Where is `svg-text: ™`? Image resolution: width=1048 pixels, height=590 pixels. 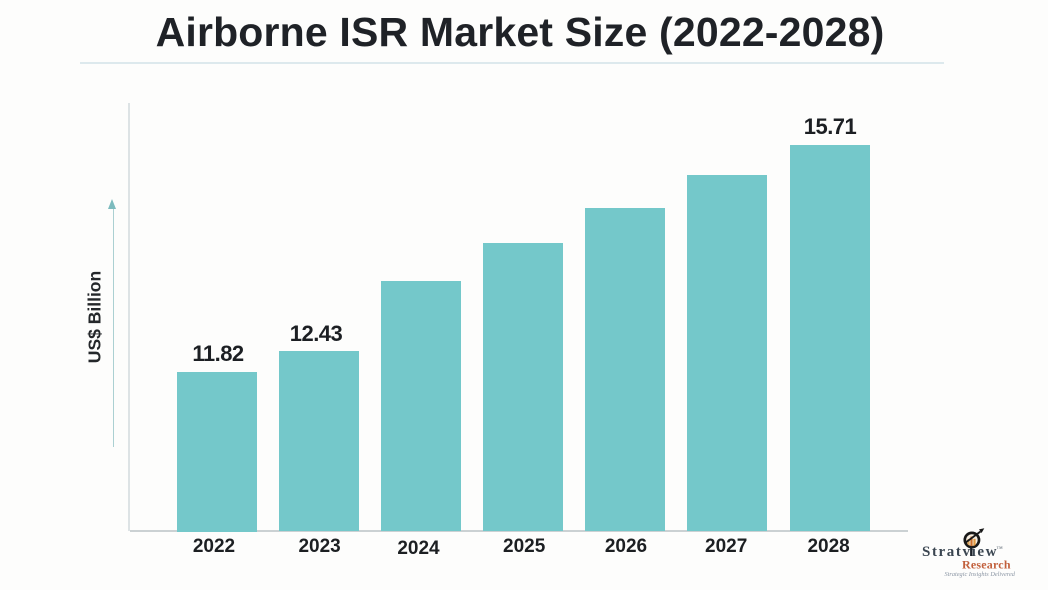
svg-text: ™ is located at coordinates (1000, 549).